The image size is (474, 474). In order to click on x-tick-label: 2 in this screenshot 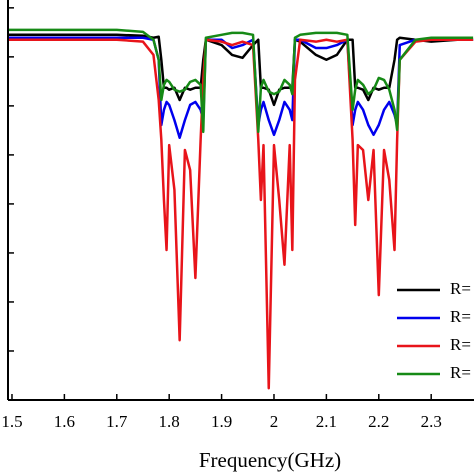, I will do `click(274, 421)`.